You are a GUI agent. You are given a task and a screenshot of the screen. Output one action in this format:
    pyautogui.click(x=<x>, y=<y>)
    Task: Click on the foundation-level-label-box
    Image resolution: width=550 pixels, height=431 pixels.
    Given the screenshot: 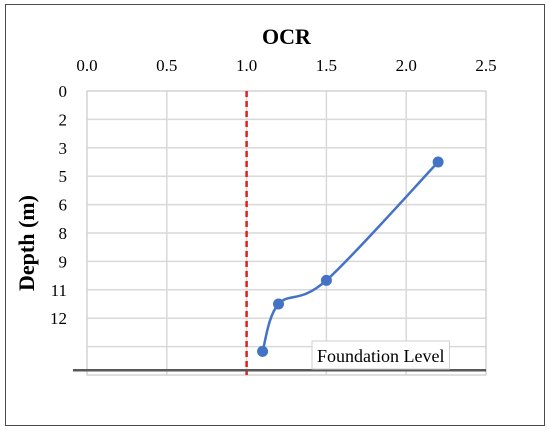 What is the action you would take?
    pyautogui.click(x=380, y=355)
    